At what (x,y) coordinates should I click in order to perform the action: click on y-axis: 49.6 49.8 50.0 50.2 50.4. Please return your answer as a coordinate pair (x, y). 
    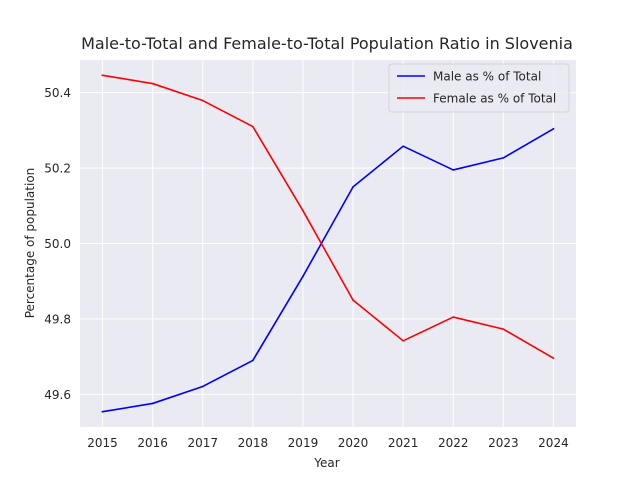
    Looking at the image, I should click on (57, 244).